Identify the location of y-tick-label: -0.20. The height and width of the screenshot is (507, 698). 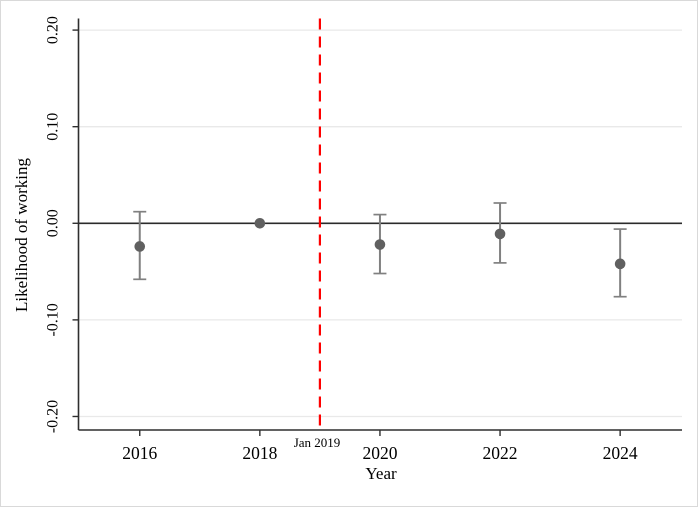
(53, 416).